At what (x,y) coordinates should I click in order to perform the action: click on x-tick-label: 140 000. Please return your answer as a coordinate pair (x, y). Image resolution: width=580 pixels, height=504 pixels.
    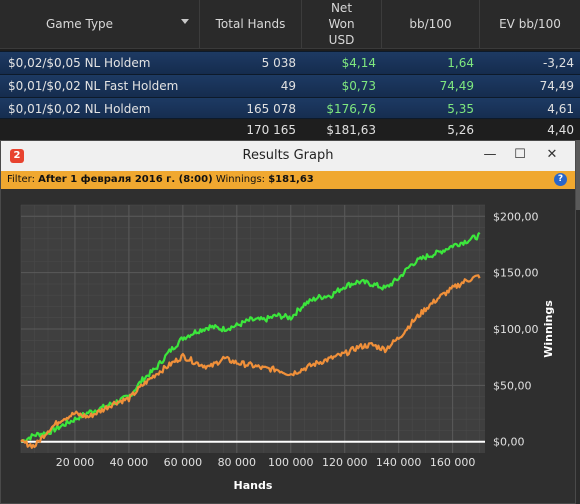
    Looking at the image, I should click on (399, 462).